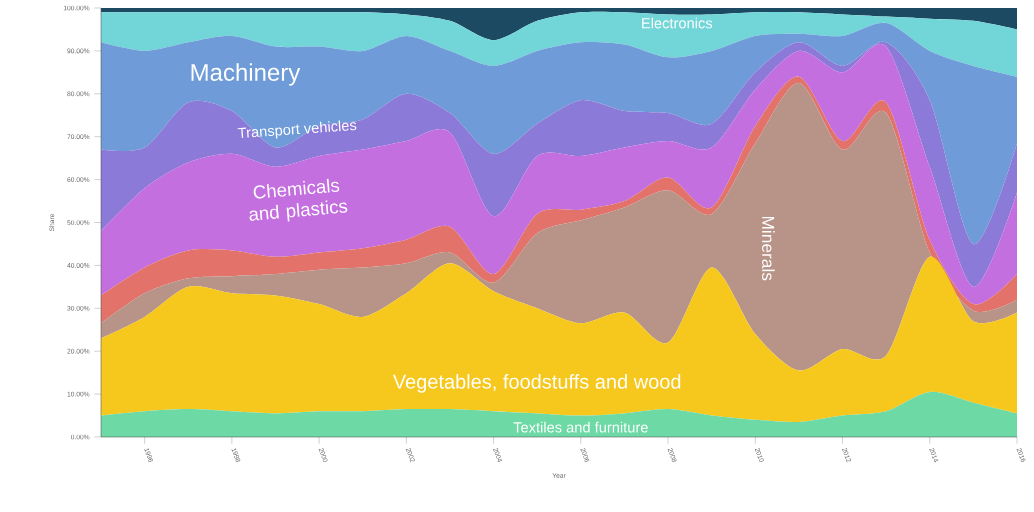  Describe the element at coordinates (246, 74) in the screenshot. I see `series-label: Machinery` at that location.